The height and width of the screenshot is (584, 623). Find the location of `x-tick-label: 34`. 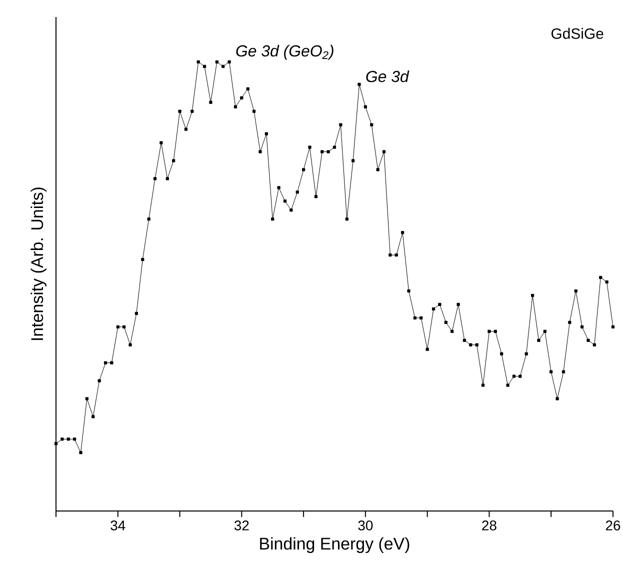

x-tick-label: 34 is located at coordinates (118, 525).